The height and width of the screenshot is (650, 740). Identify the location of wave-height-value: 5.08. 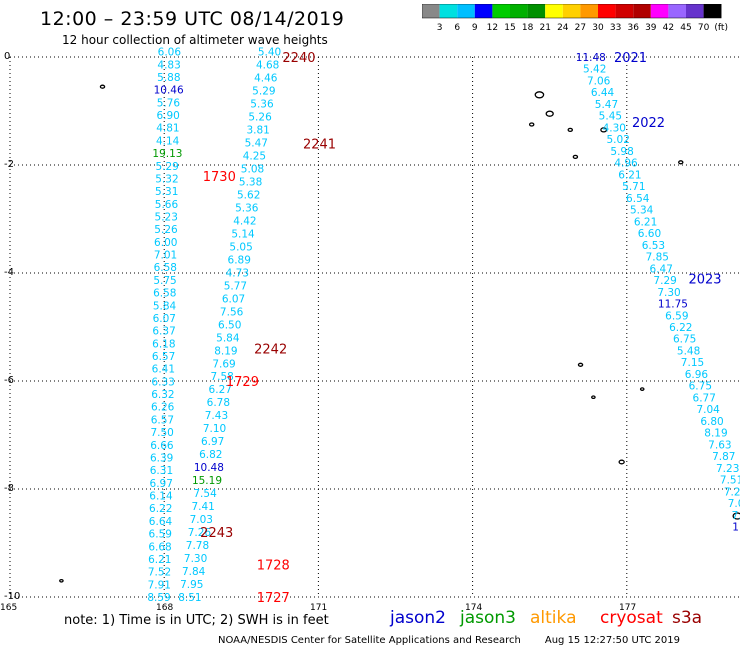
(252, 169).